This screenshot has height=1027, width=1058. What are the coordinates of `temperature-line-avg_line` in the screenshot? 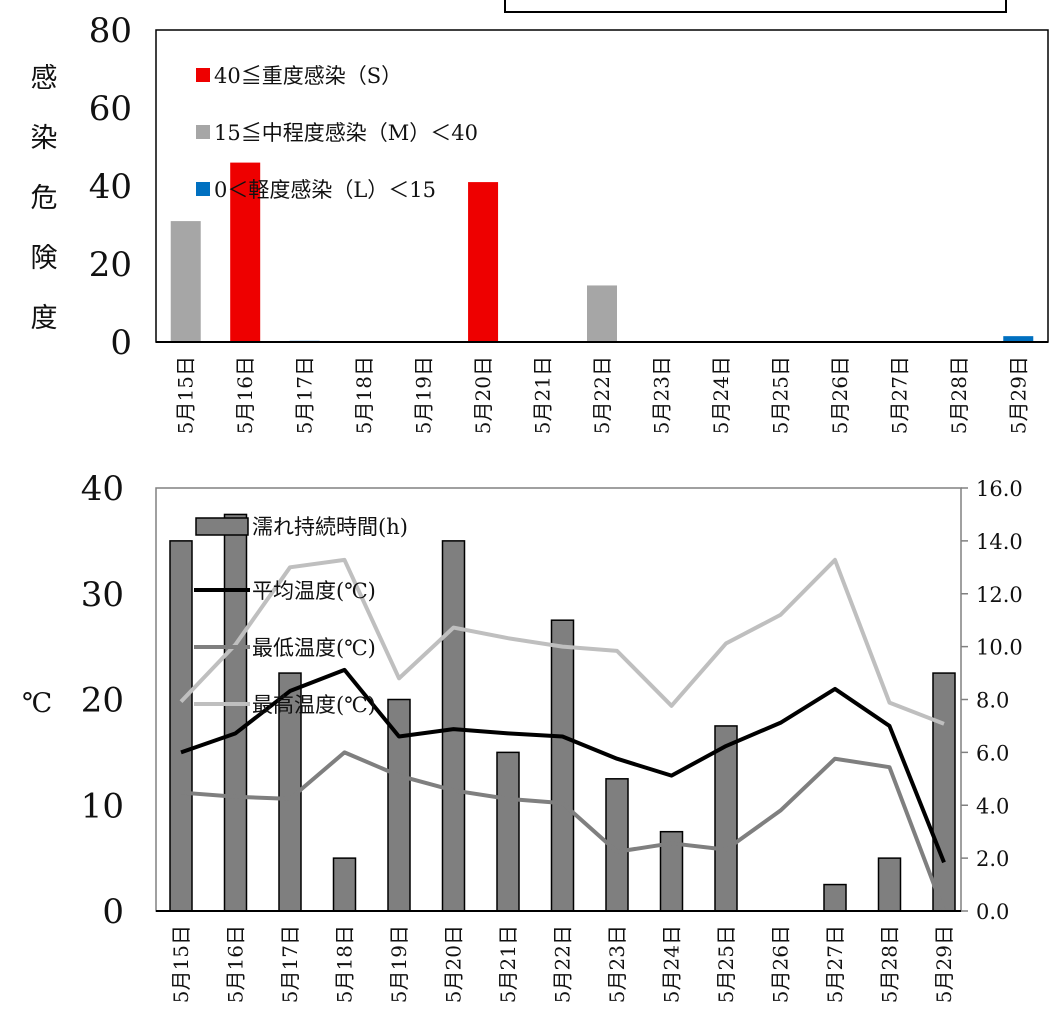 It's located at (563, 765).